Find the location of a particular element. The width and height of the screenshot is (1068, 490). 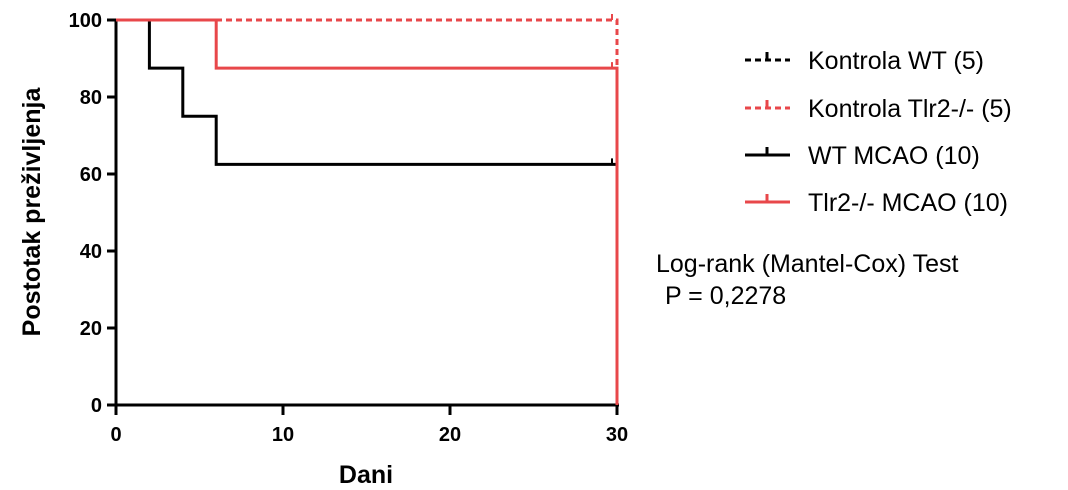

legend-item-4: Tlr2-/- MCAO (10) is located at coordinates (876, 203).